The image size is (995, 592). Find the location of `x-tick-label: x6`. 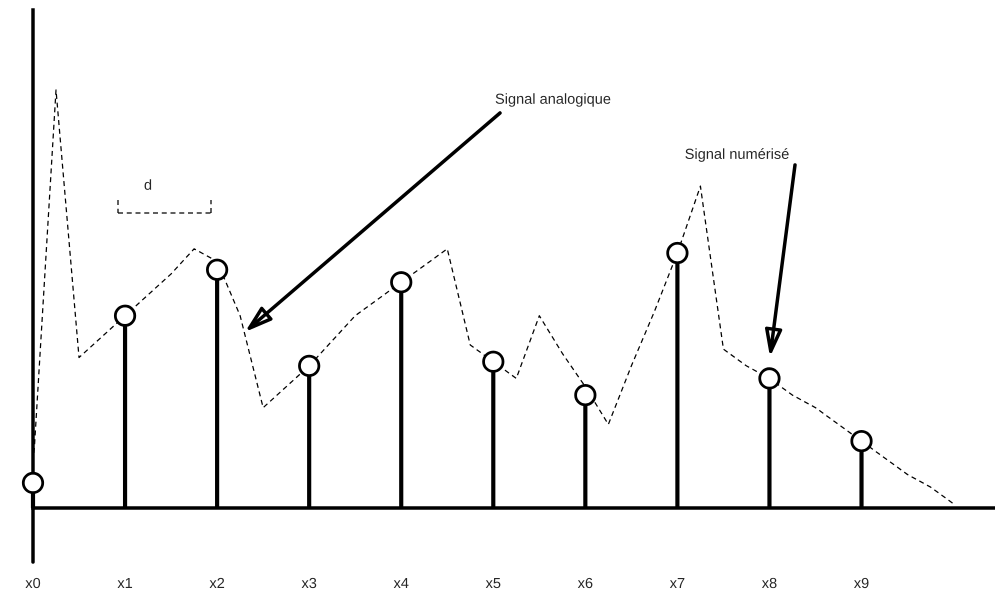

x-tick-label: x6 is located at coordinates (585, 583).